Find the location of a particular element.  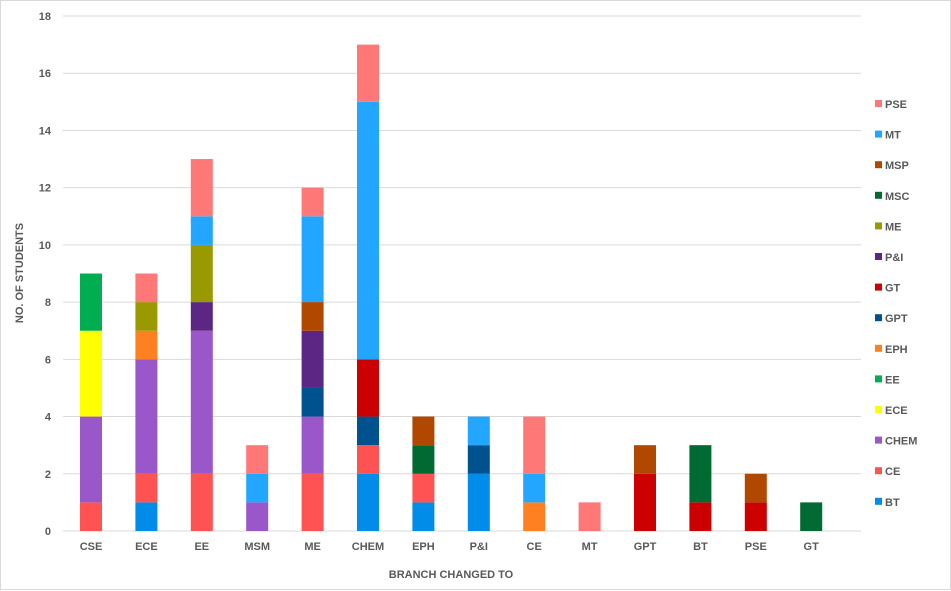

legend-item-ME: ME is located at coordinates (888, 227).